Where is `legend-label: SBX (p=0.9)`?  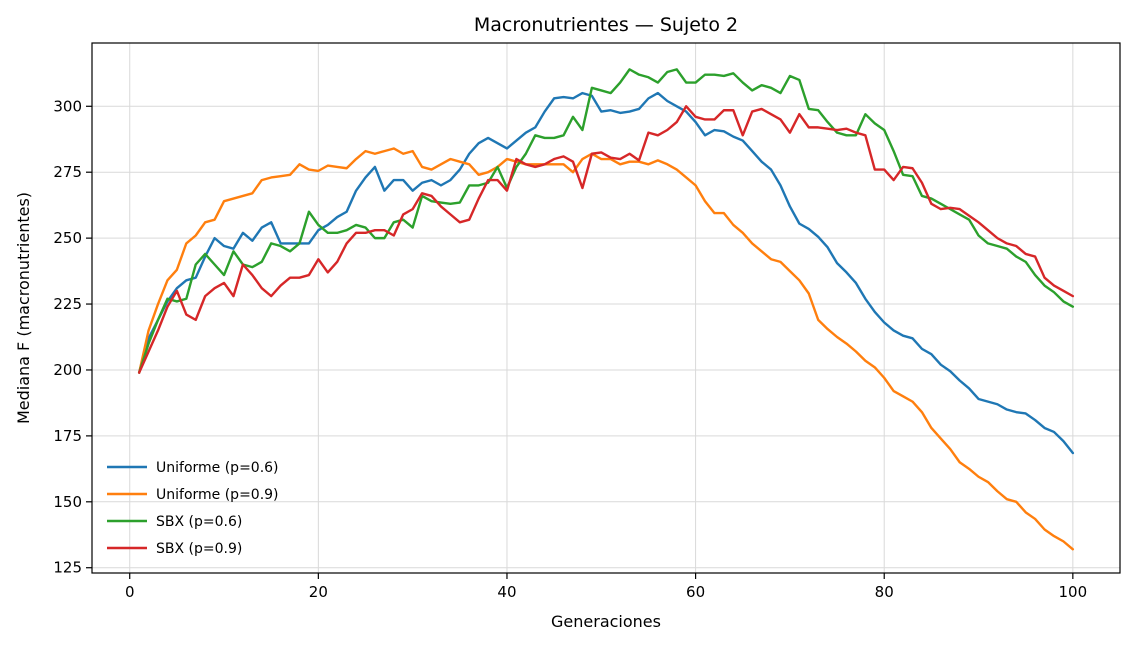 legend-label: SBX (p=0.9) is located at coordinates (199, 549).